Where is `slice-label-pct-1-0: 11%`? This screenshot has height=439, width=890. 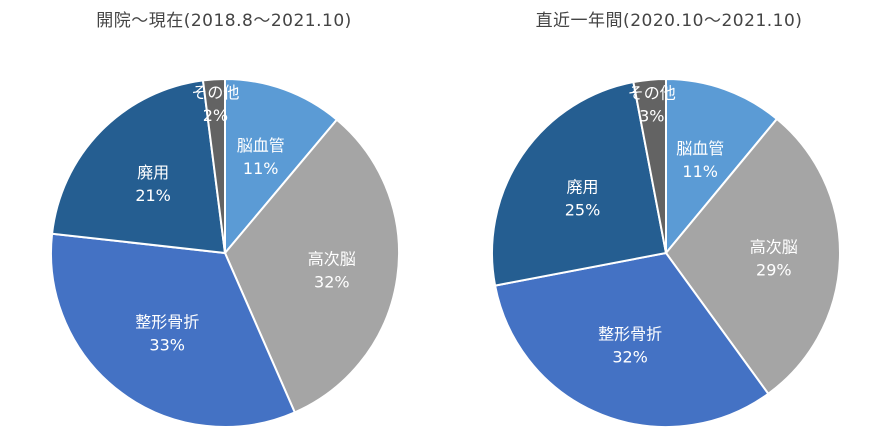 slice-label-pct-1-0: 11% is located at coordinates (700, 171).